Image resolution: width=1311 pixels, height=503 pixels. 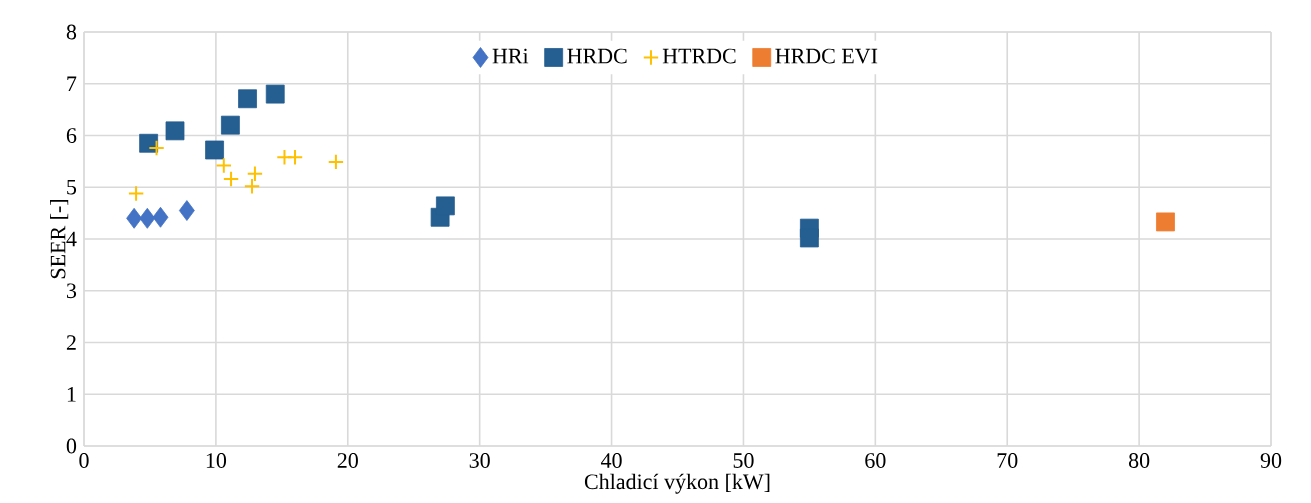 I want to click on y-tick-label: 4, so click(x=71, y=239).